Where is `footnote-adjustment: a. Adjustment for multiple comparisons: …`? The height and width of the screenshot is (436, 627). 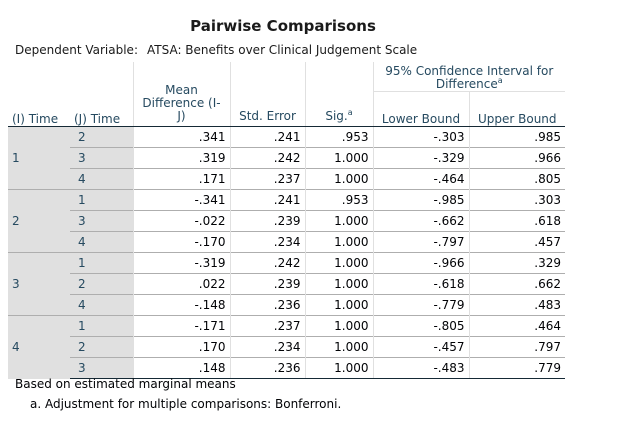 footnote-adjustment: a. Adjustment for multiple comparisons: … is located at coordinates (186, 404).